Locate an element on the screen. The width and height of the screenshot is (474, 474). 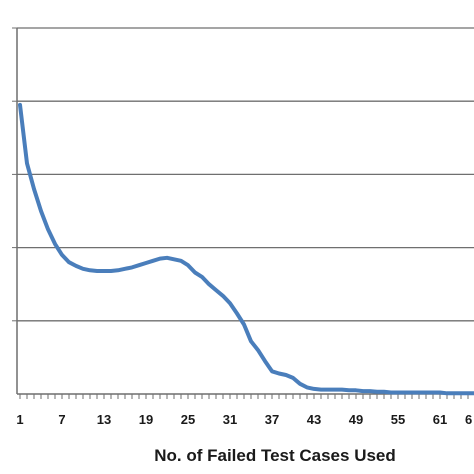
x-tick-label: 31 is located at coordinates (230, 419).